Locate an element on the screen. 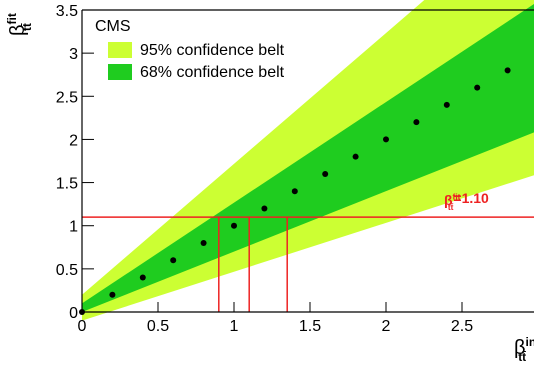 Image resolution: width=534 pixels, height=365 pixels. annotation: βfit tt̄=1.10 is located at coordinates (466, 201).